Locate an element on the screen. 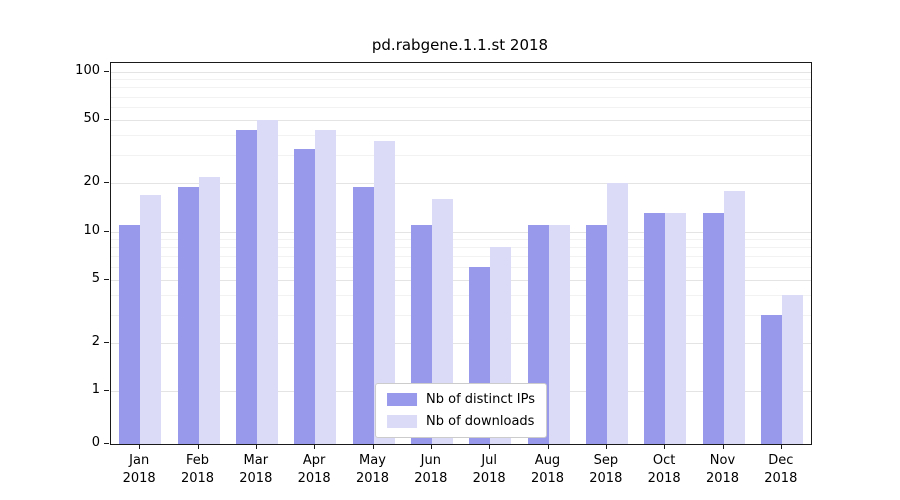 Image resolution: width=900 pixels, height=500 pixels. bar-downloads-apr is located at coordinates (326, 287).